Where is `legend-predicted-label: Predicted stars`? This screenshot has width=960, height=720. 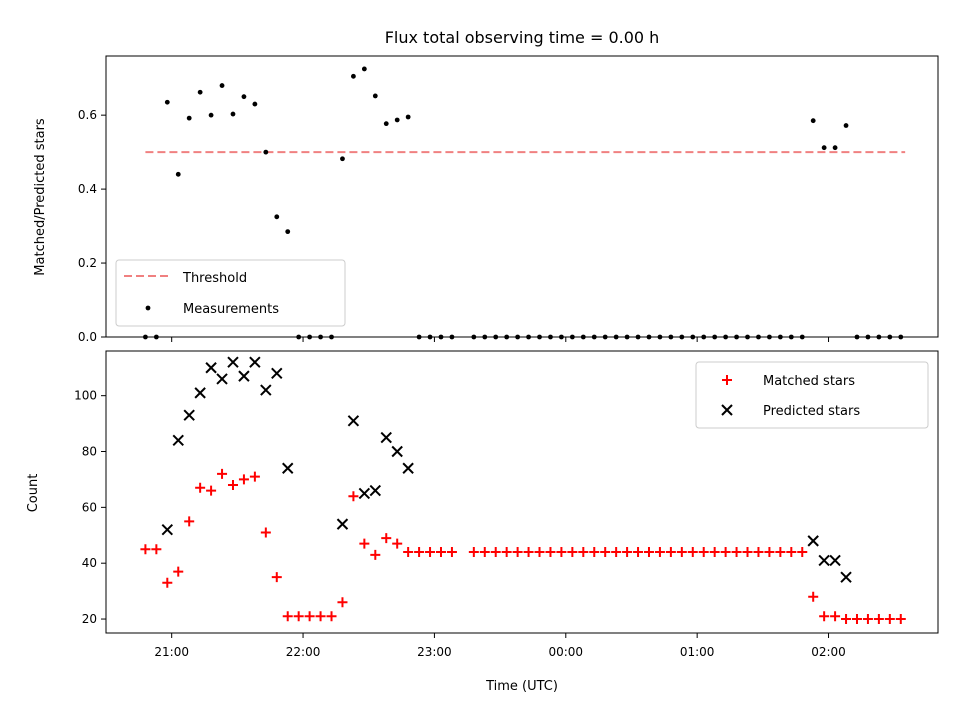 legend-predicted-label: Predicted stars is located at coordinates (811, 411).